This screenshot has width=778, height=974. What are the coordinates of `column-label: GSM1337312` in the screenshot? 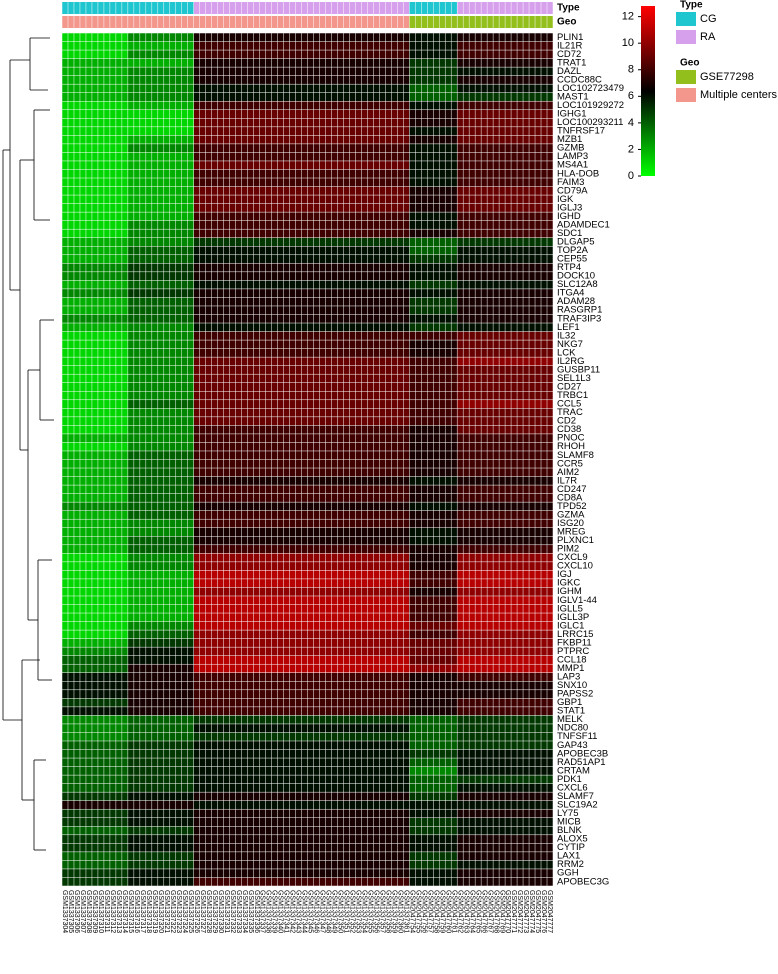 It's located at (112, 911).